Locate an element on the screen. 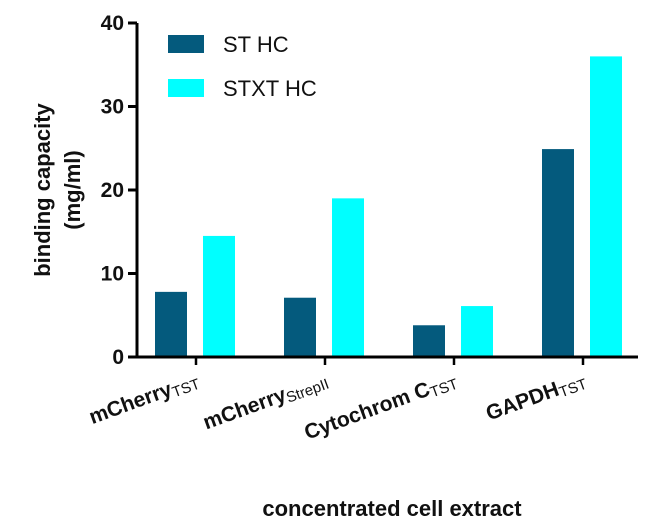 Image resolution: width=654 pixels, height=521 pixels. y-tick-label: 0 is located at coordinates (118, 357).